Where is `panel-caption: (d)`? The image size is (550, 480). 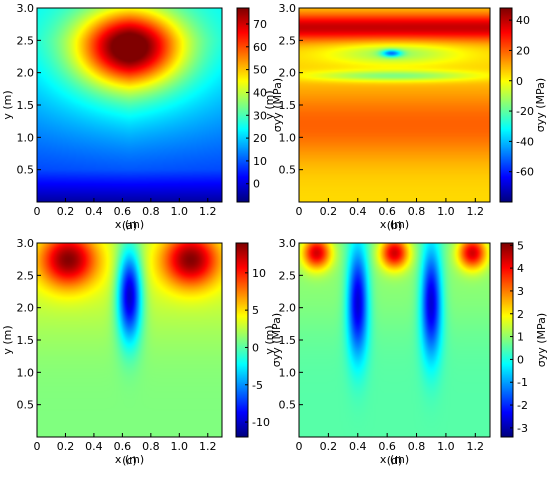 panel-caption: (d) is located at coordinates (395, 460).